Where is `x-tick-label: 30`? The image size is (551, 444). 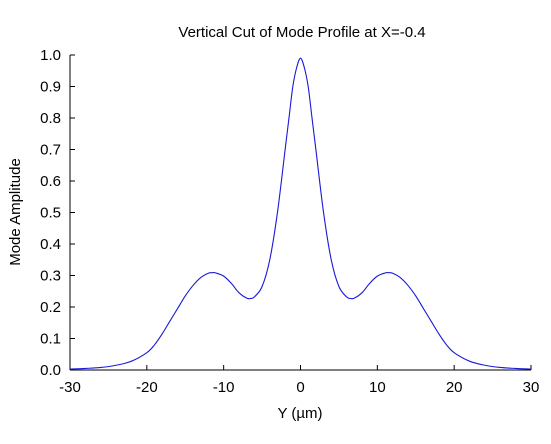 x-tick-label: 30 is located at coordinates (531, 387).